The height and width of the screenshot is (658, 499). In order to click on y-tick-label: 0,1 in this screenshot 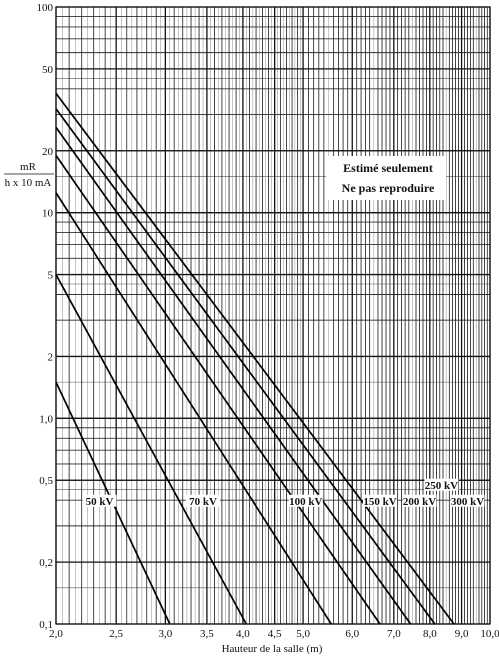, I will do `click(46, 625)`.